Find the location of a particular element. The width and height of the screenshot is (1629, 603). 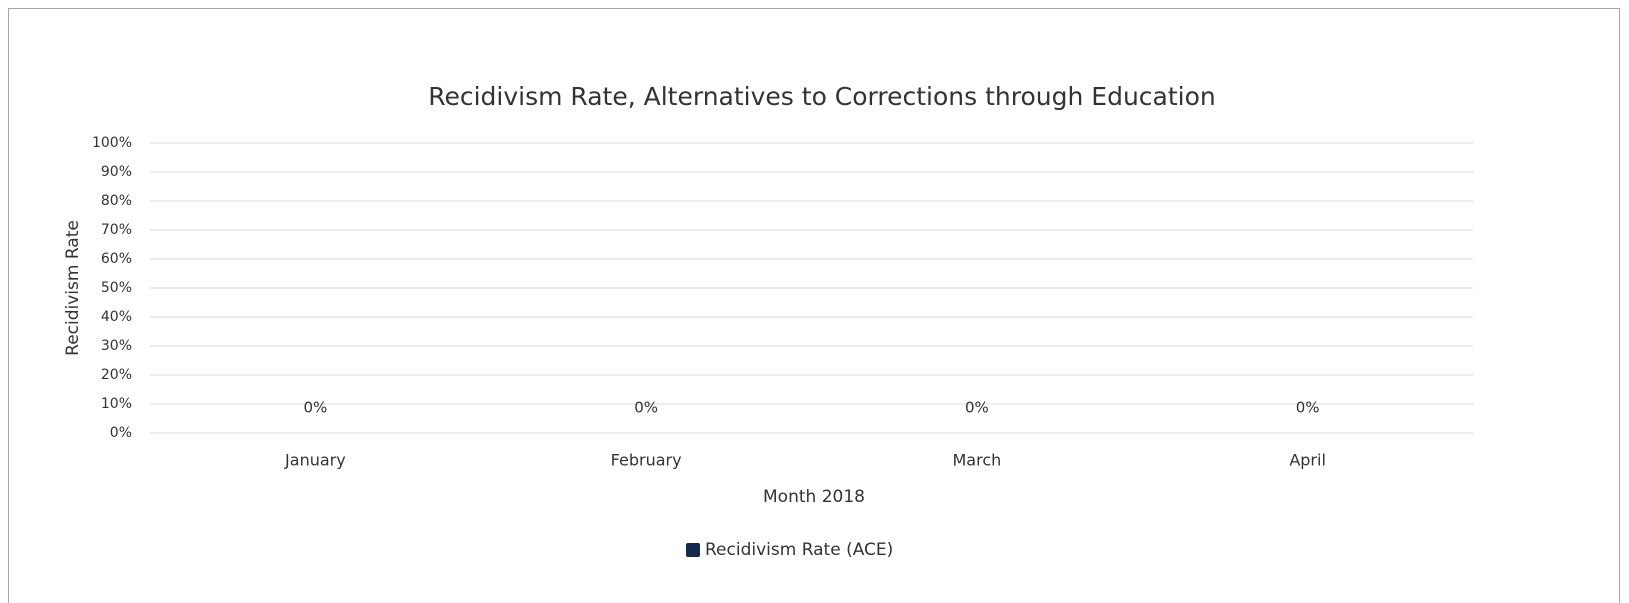

x-axis-label: Month 2018 is located at coordinates (814, 497).